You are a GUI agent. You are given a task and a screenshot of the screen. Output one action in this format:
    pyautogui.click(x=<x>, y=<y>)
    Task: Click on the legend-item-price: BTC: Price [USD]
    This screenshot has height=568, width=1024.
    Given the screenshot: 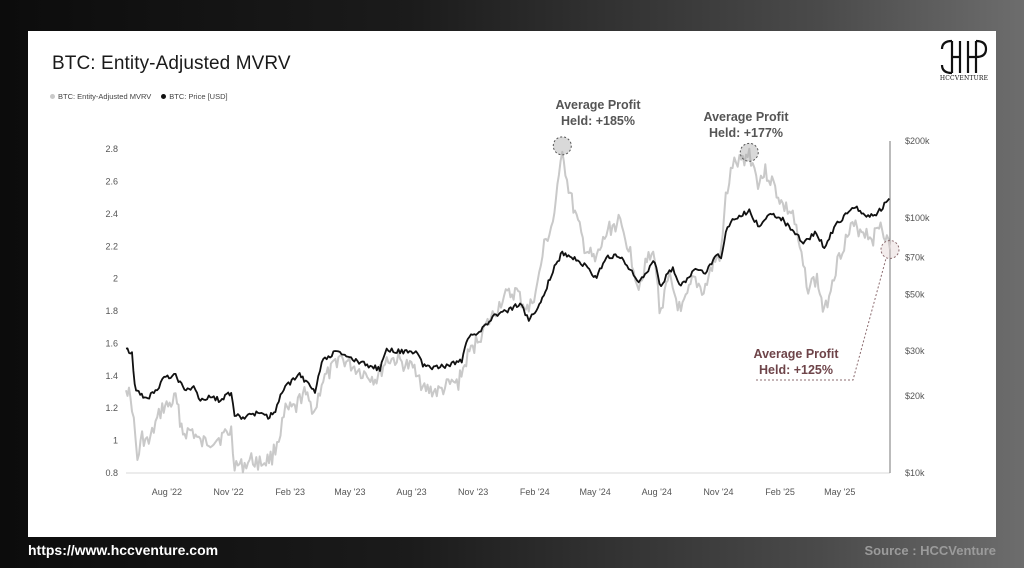 What is the action you would take?
    pyautogui.click(x=194, y=96)
    